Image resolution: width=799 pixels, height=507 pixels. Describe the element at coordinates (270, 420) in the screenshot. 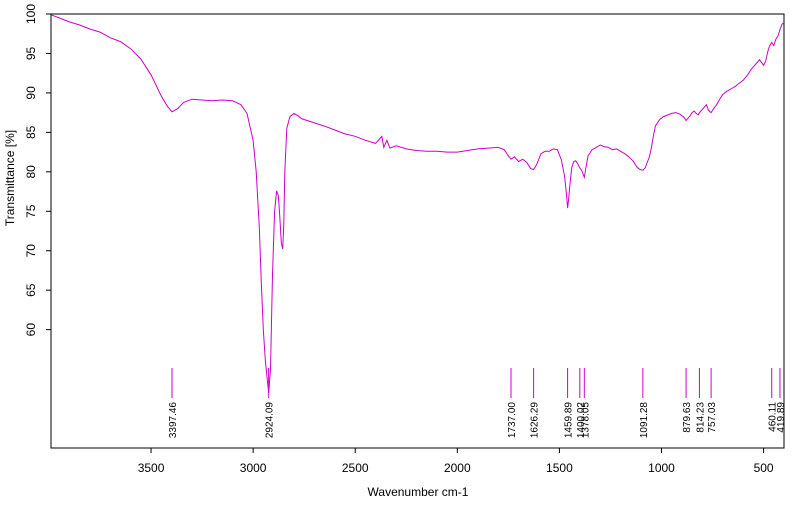

I see `peak-label: 2924.09` at that location.